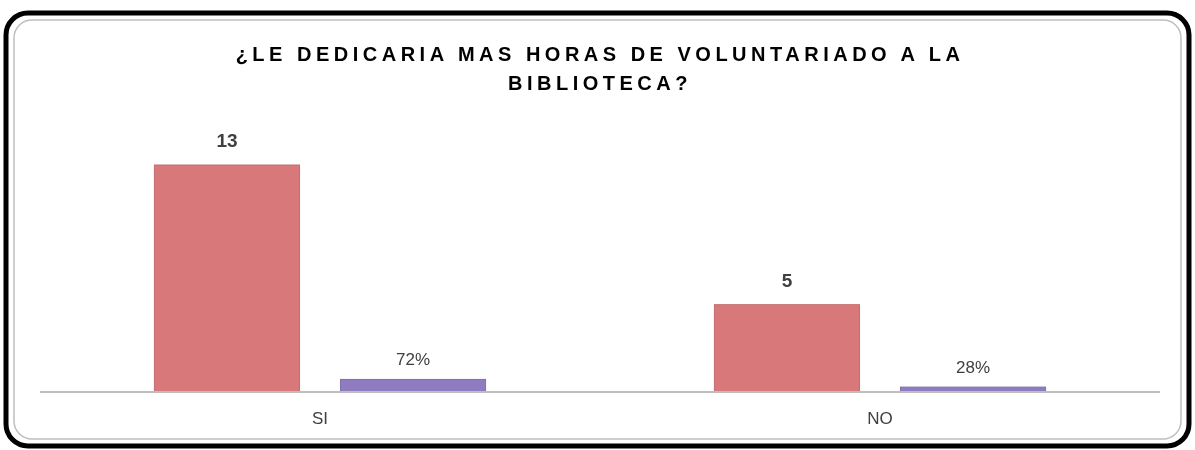 This screenshot has height=450, width=1195. Describe the element at coordinates (787, 280) in the screenshot. I see `data-label: 5` at that location.